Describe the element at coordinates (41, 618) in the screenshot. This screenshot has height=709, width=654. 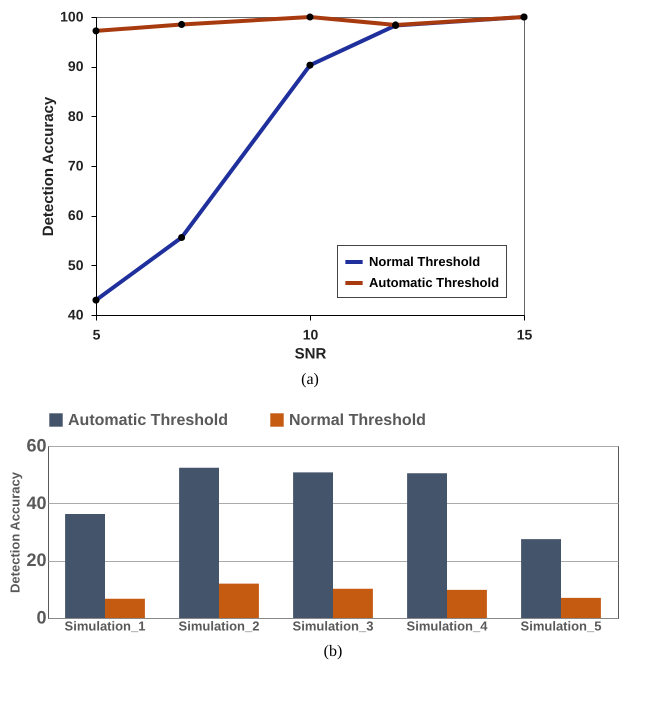
I see `y-tick-label: 0` at that location.